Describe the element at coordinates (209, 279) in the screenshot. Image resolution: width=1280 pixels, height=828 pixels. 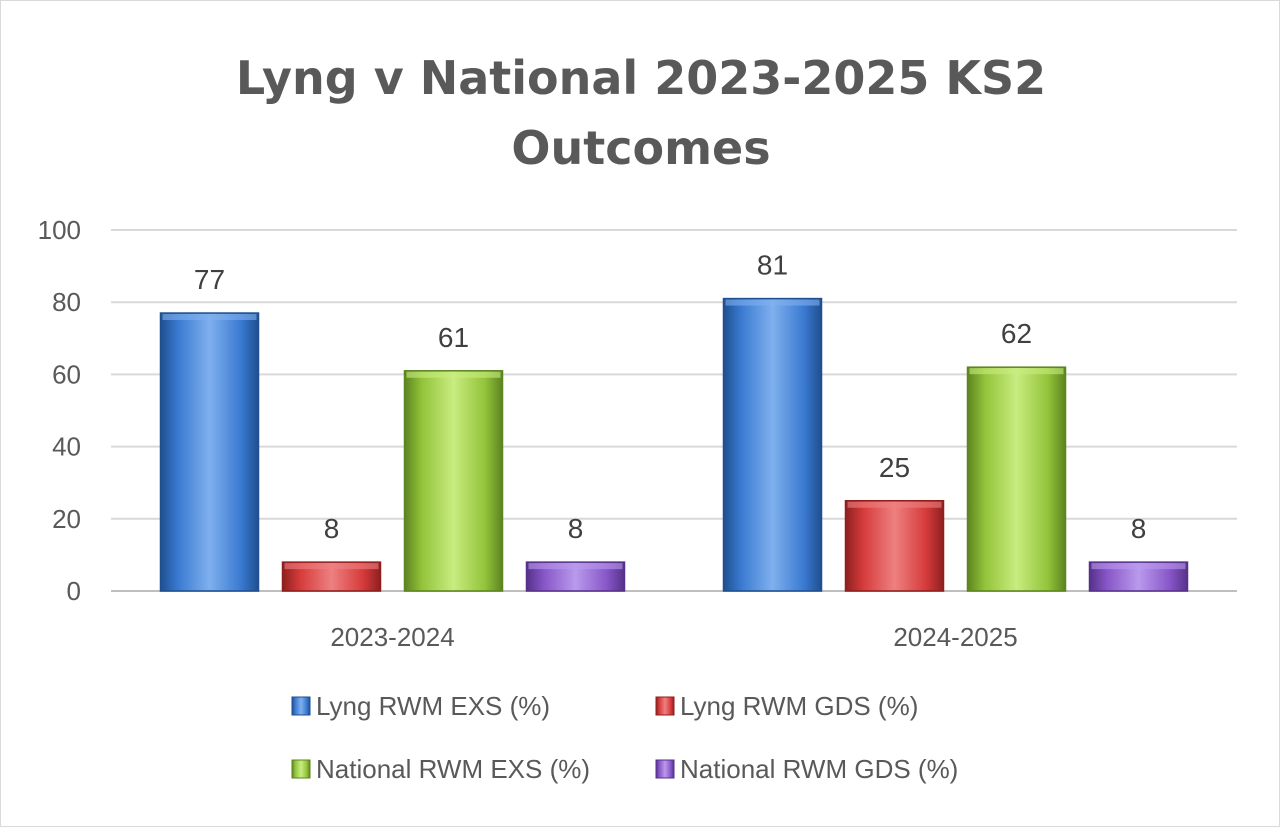
I see `data-label-2023-2024-Lyng RWM EXS (%): 77` at that location.